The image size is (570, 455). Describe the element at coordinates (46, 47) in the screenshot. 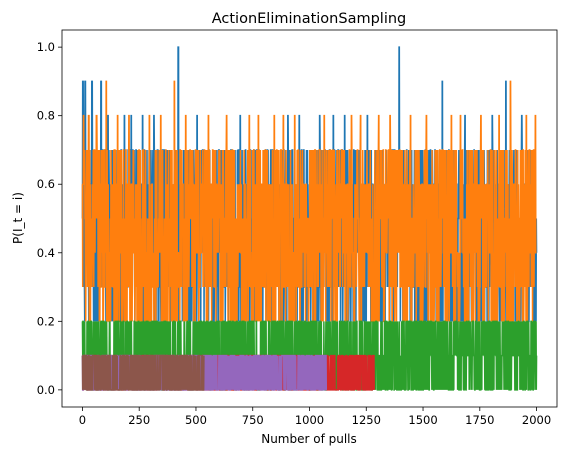

I see `y-tick-label: 1.0` at that location.